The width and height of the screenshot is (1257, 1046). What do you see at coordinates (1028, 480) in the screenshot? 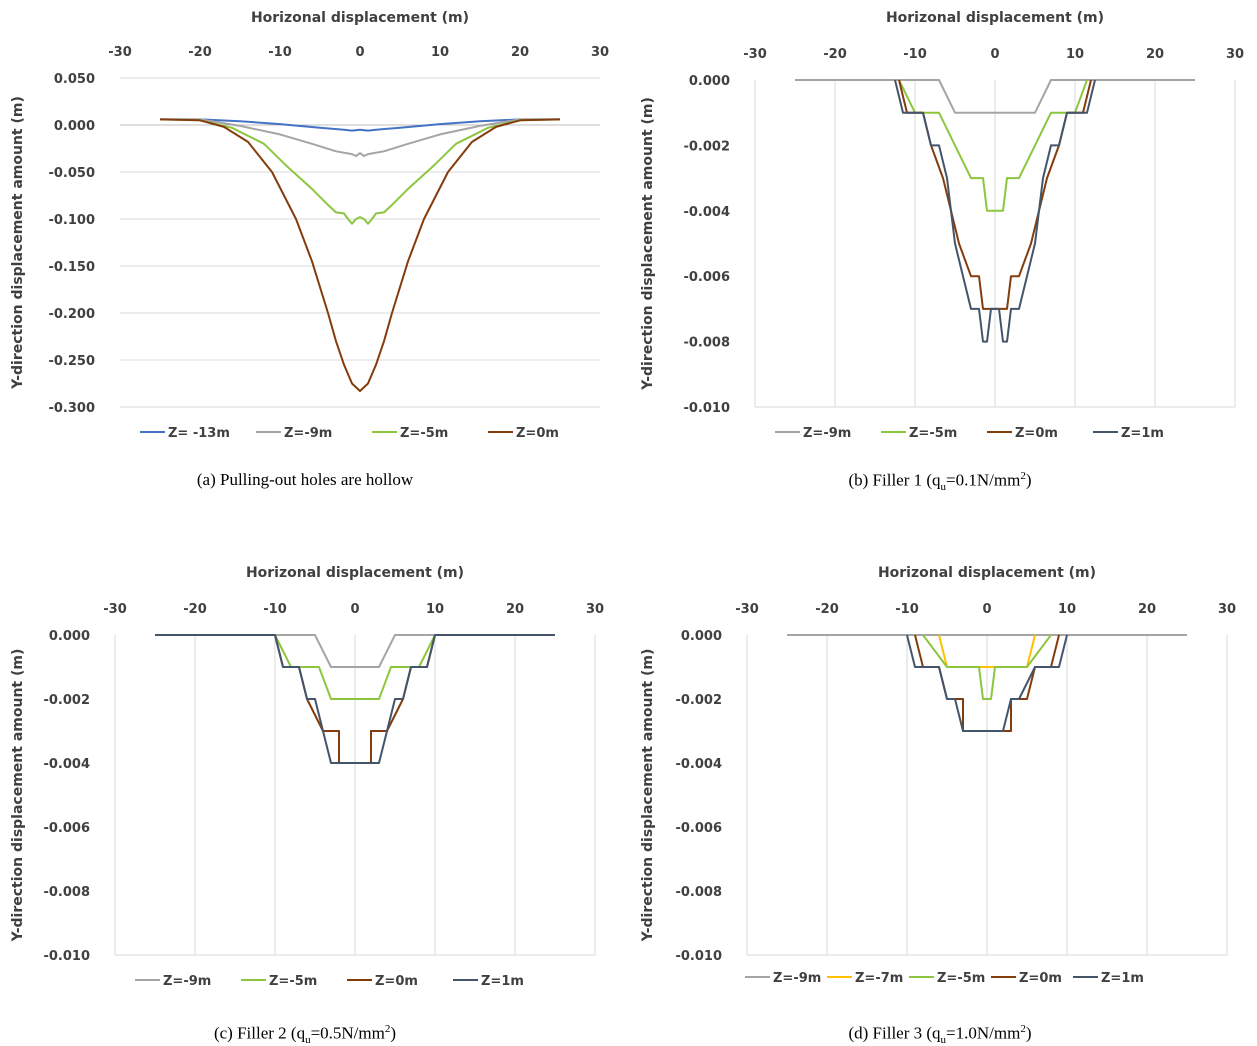
I see `caption-b-suffix: )` at bounding box center [1028, 480].